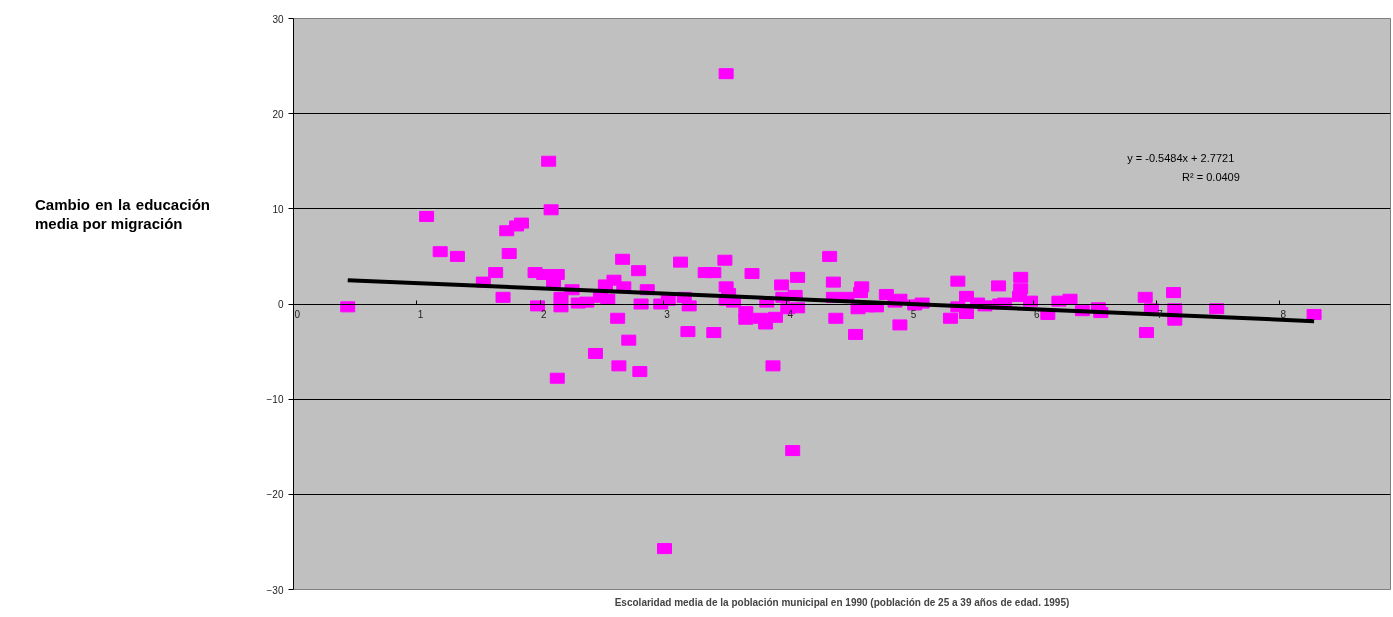 The image size is (1393, 617). What do you see at coordinates (420, 314) in the screenshot?
I see `x-tick-label: 1` at bounding box center [420, 314].